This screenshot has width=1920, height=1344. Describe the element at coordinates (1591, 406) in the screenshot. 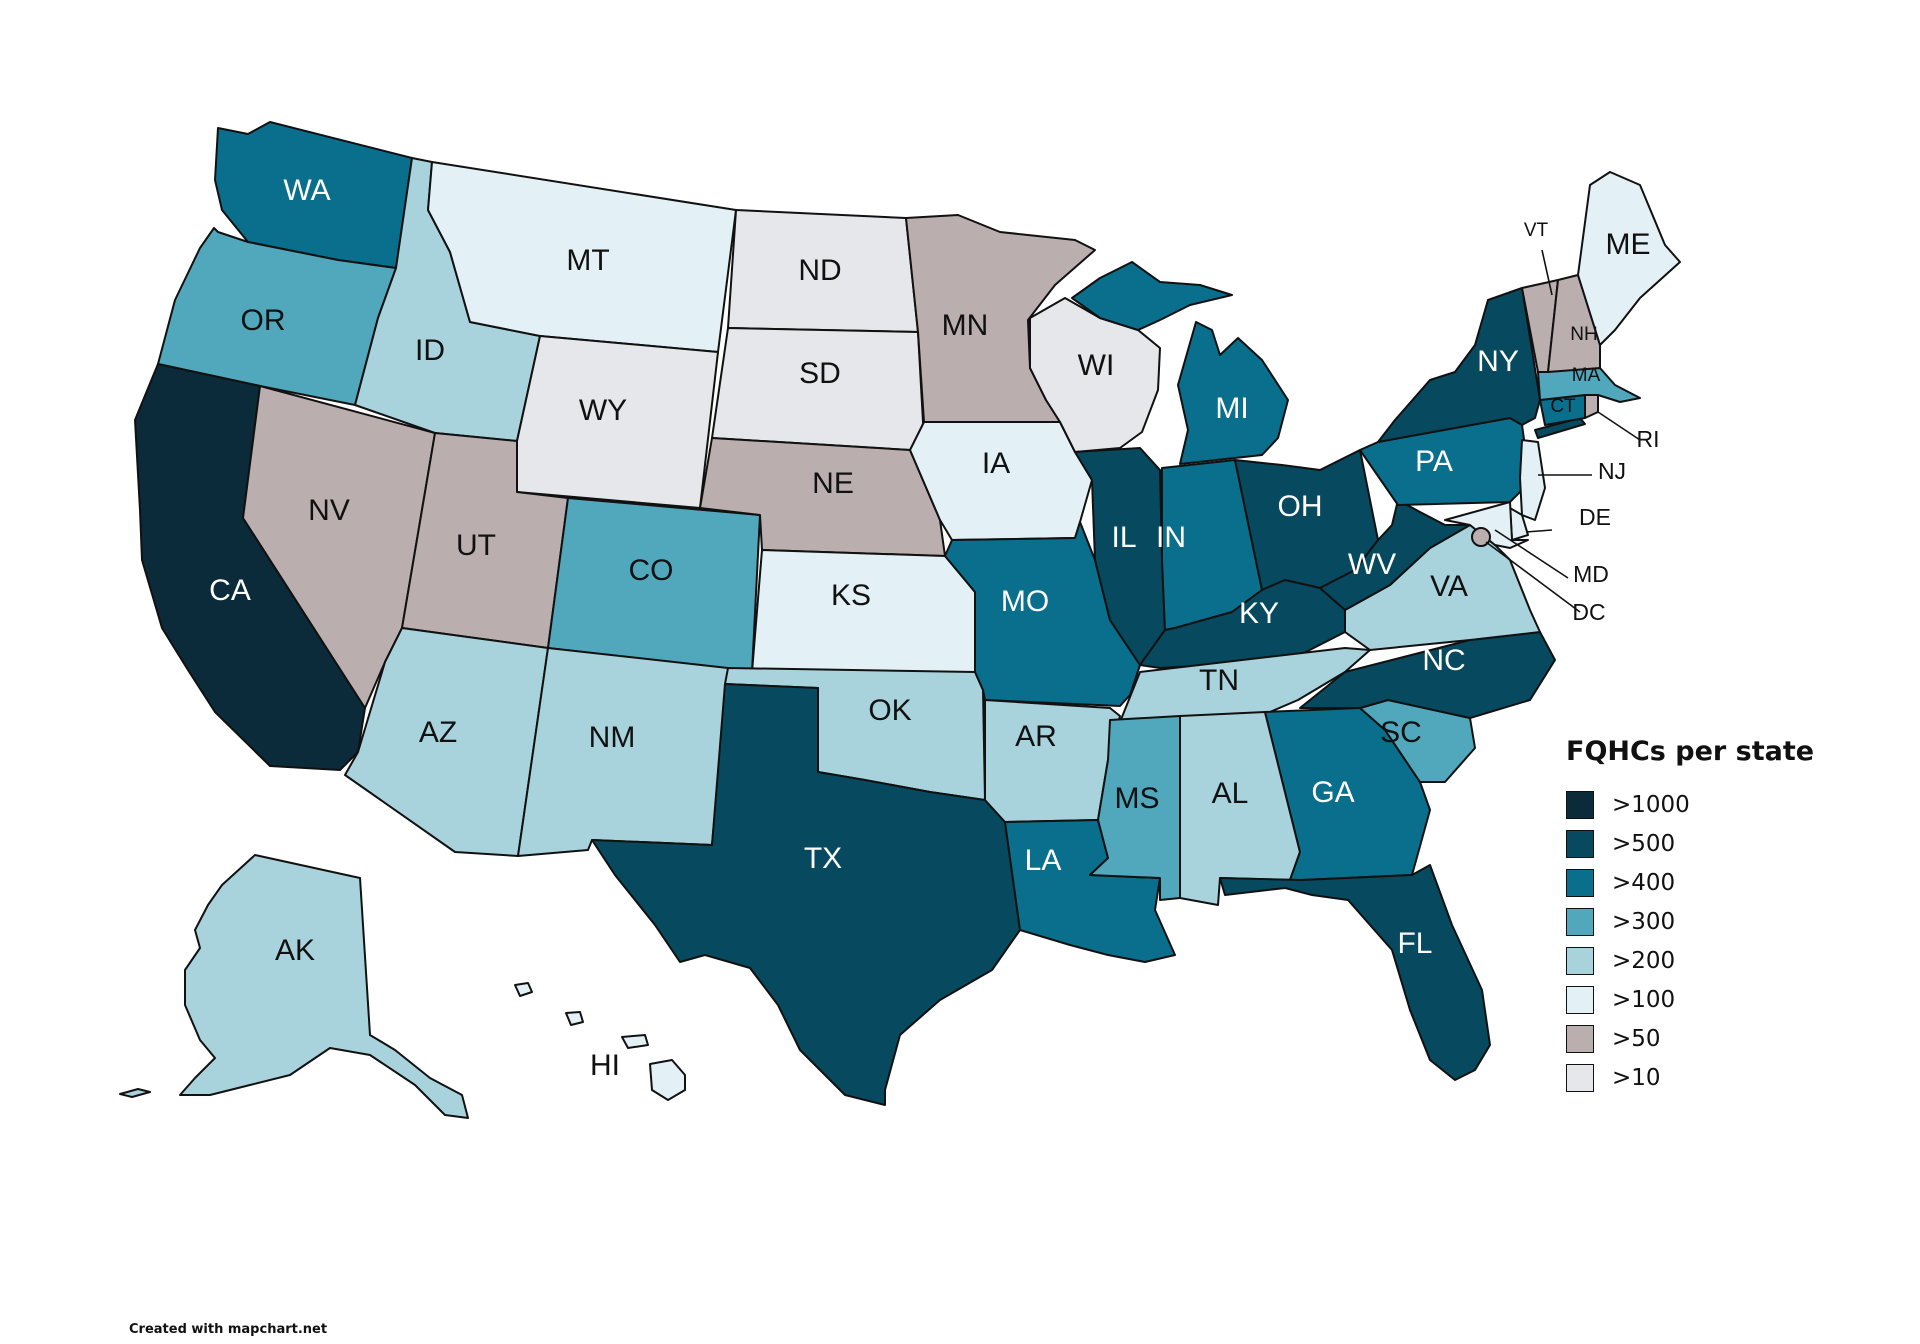

I see `state-RI` at that location.